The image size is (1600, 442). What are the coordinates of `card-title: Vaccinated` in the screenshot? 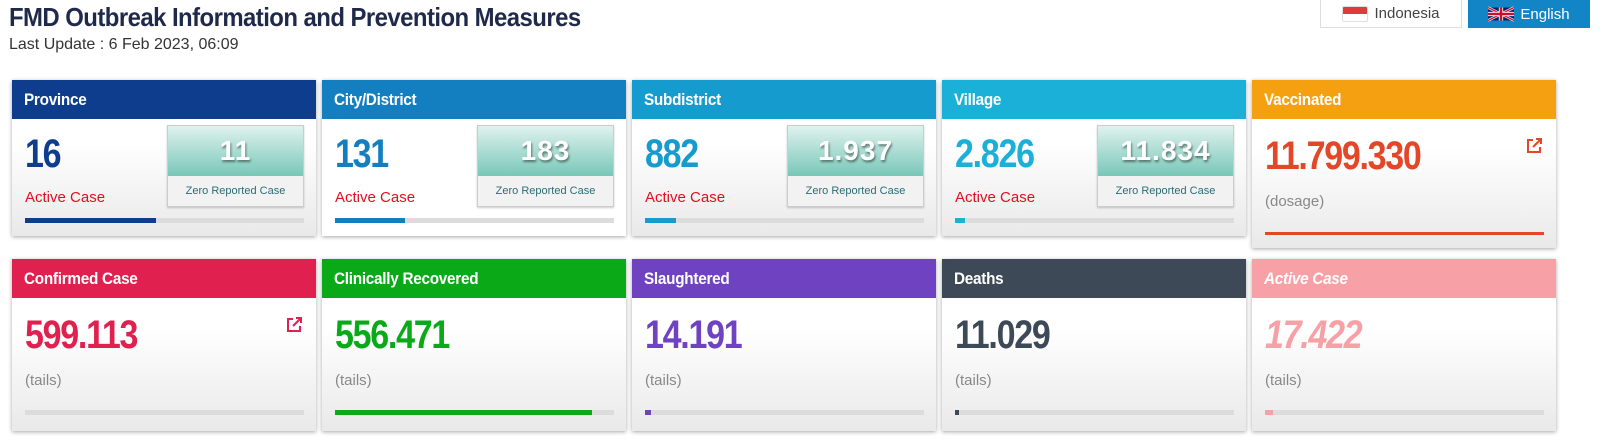 It's located at (1303, 99).